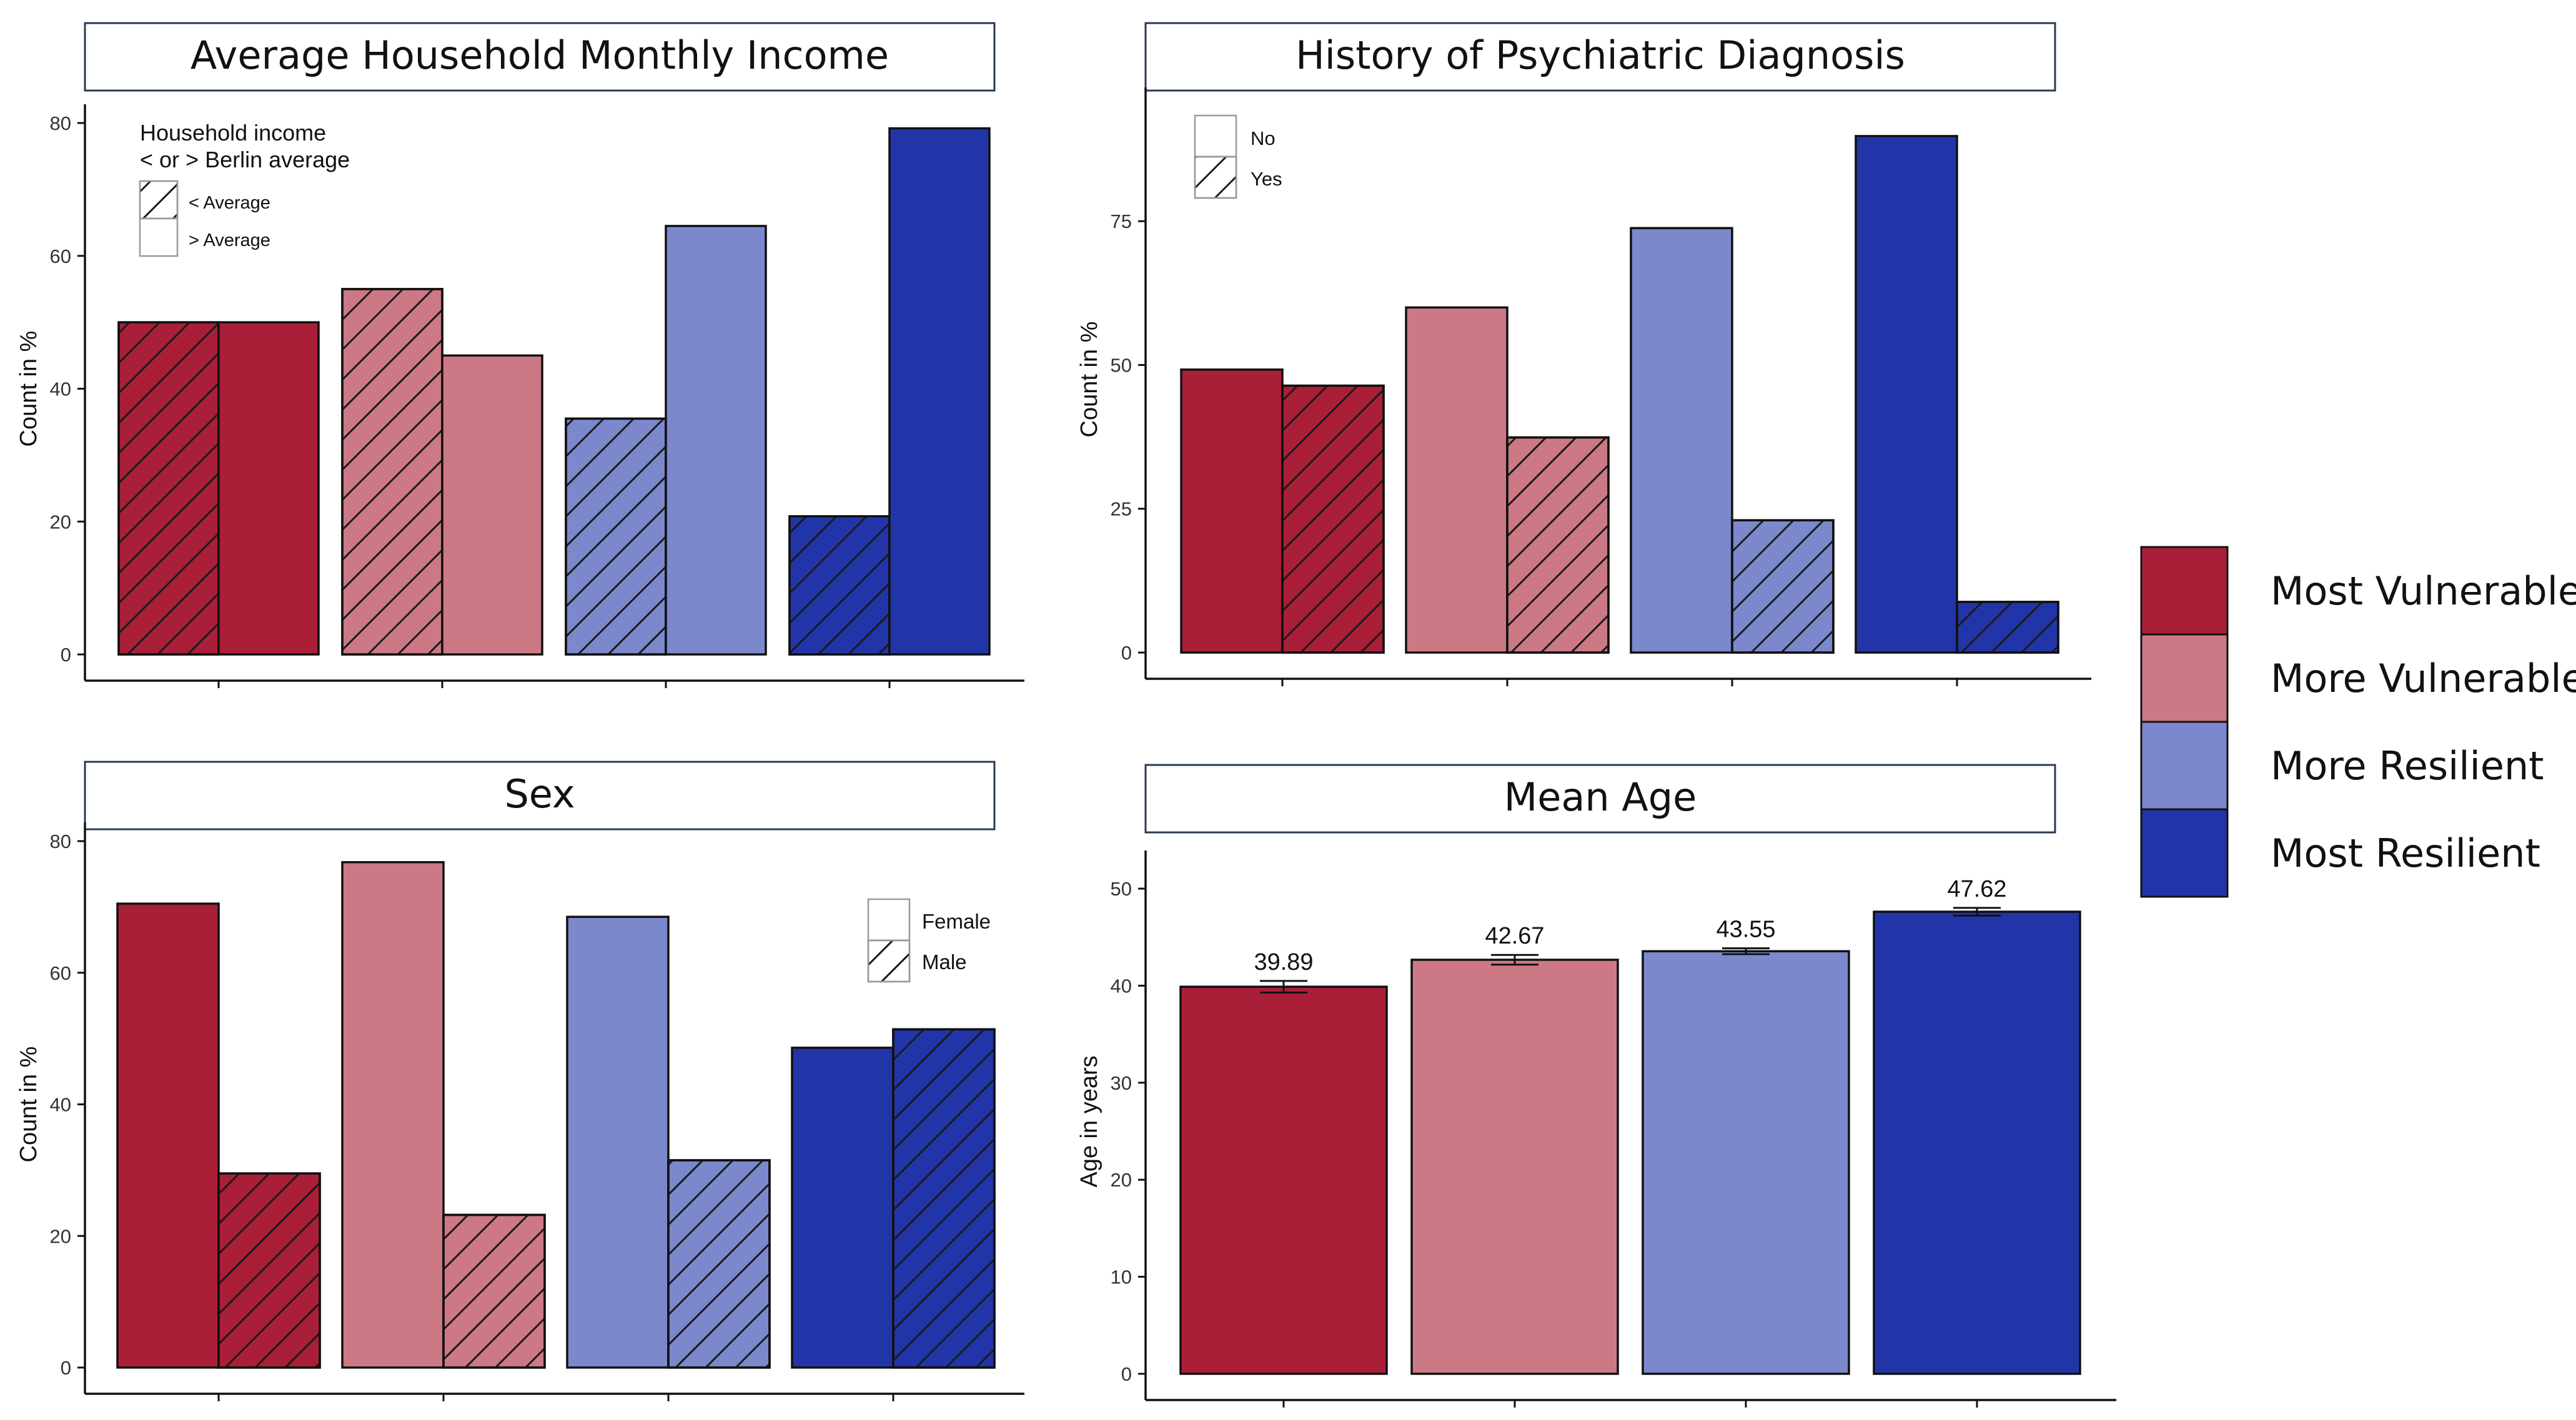  What do you see at coordinates (159, 237) in the screenshot?
I see `legend-key-above-average` at bounding box center [159, 237].